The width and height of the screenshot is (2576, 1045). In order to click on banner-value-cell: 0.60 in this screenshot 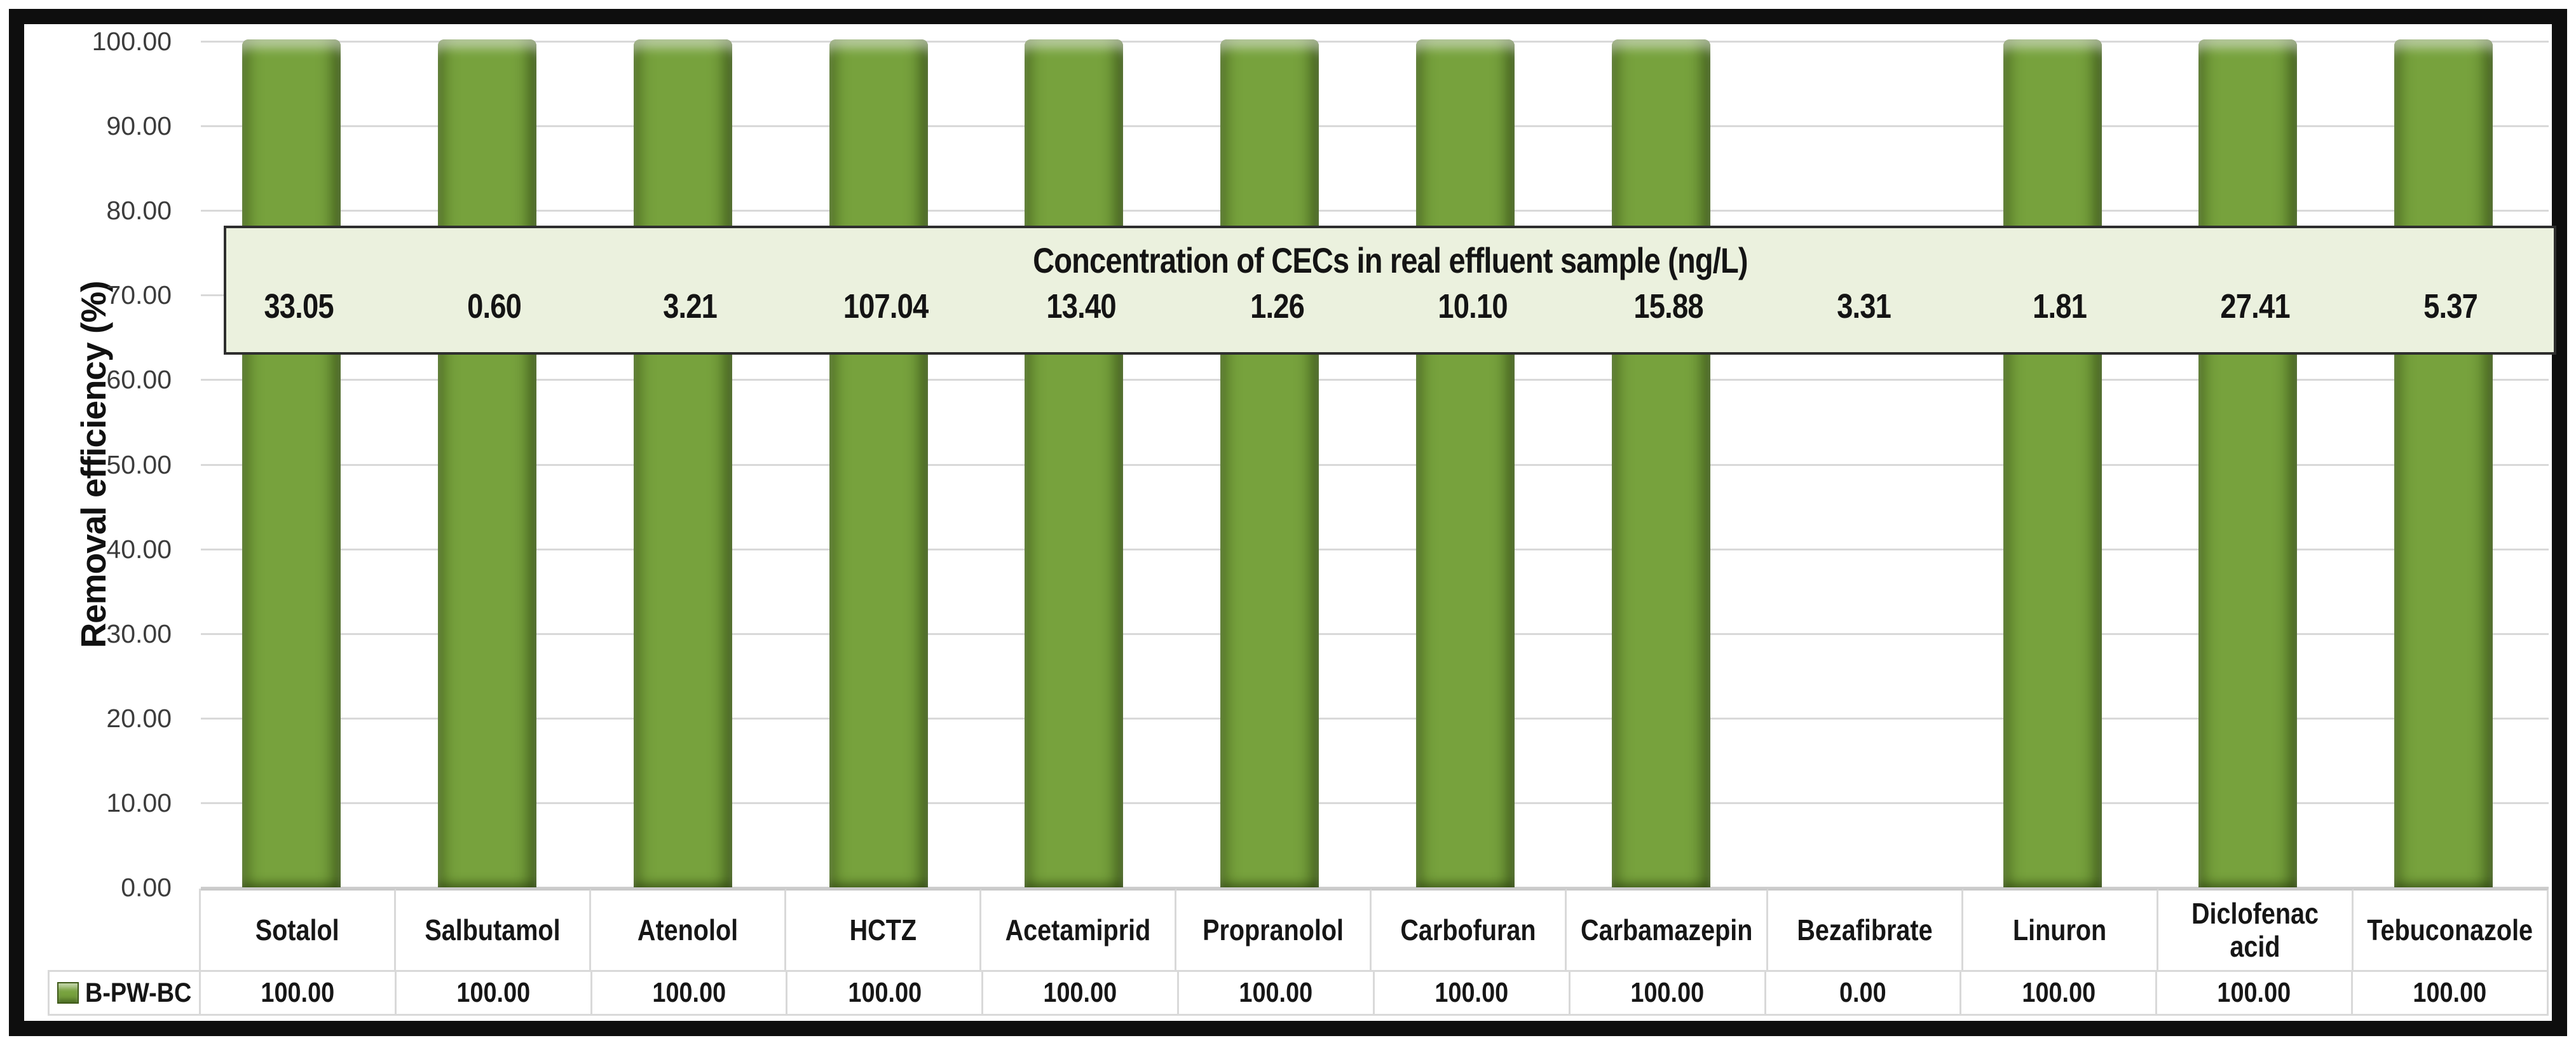, I will do `click(494, 309)`.